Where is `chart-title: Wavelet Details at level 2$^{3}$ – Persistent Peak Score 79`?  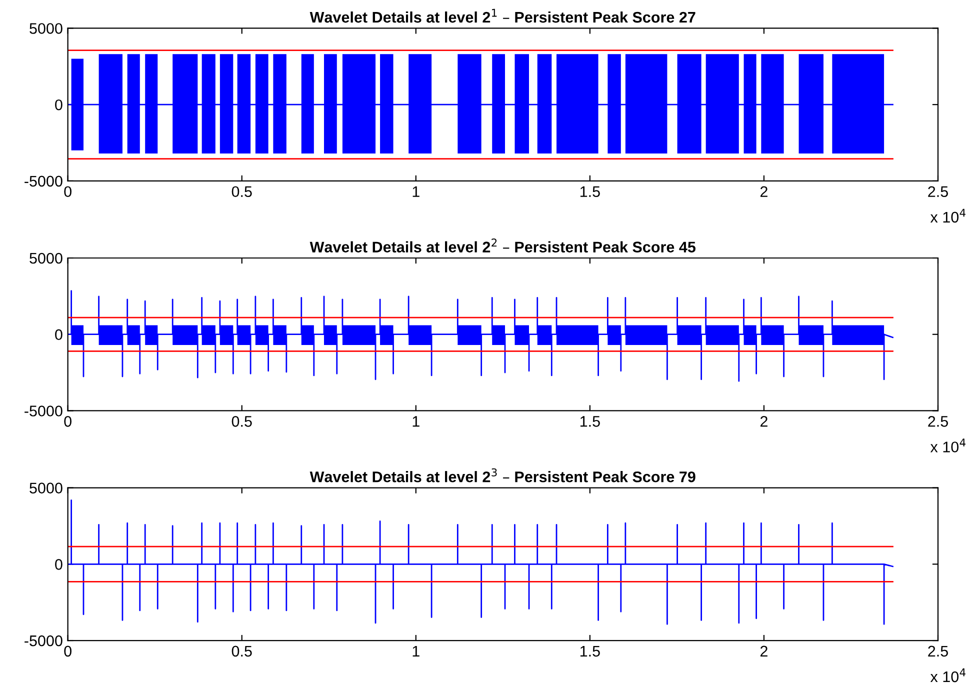 chart-title: Wavelet Details at level 2$^{3}$ – Persistent Peak Score 79 is located at coordinates (503, 475).